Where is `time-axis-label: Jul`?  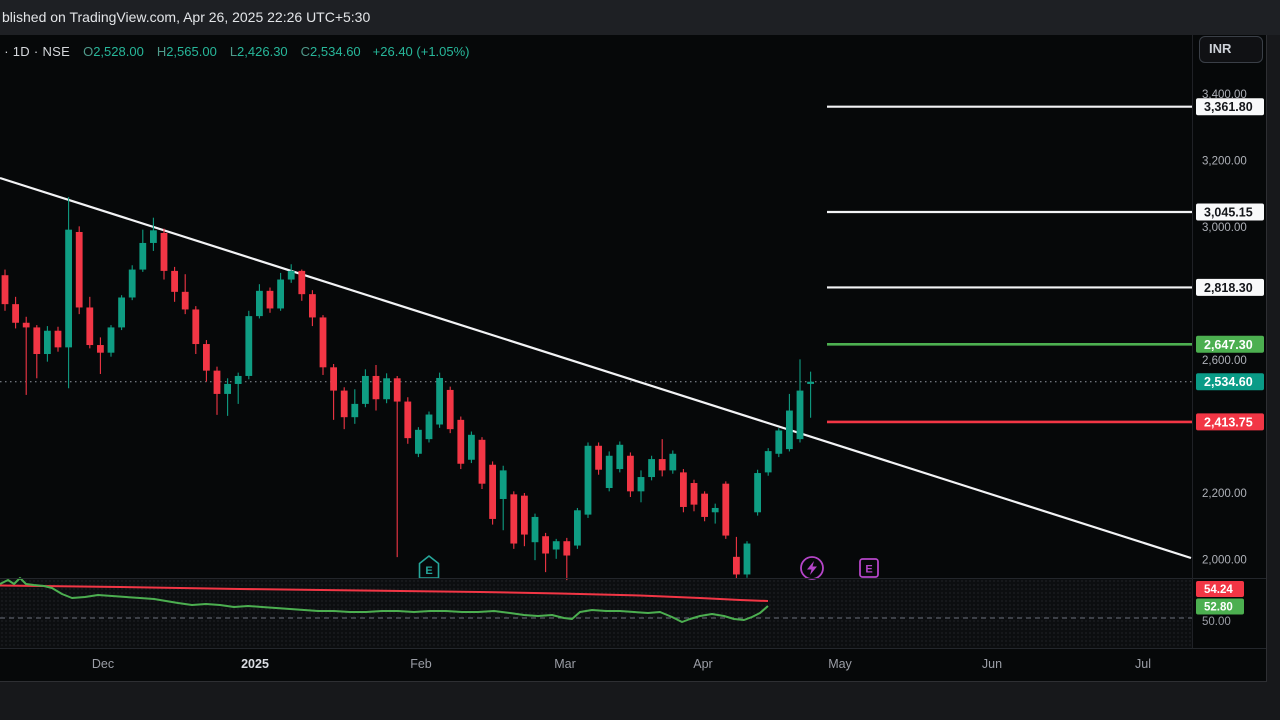 time-axis-label: Jul is located at coordinates (1143, 664).